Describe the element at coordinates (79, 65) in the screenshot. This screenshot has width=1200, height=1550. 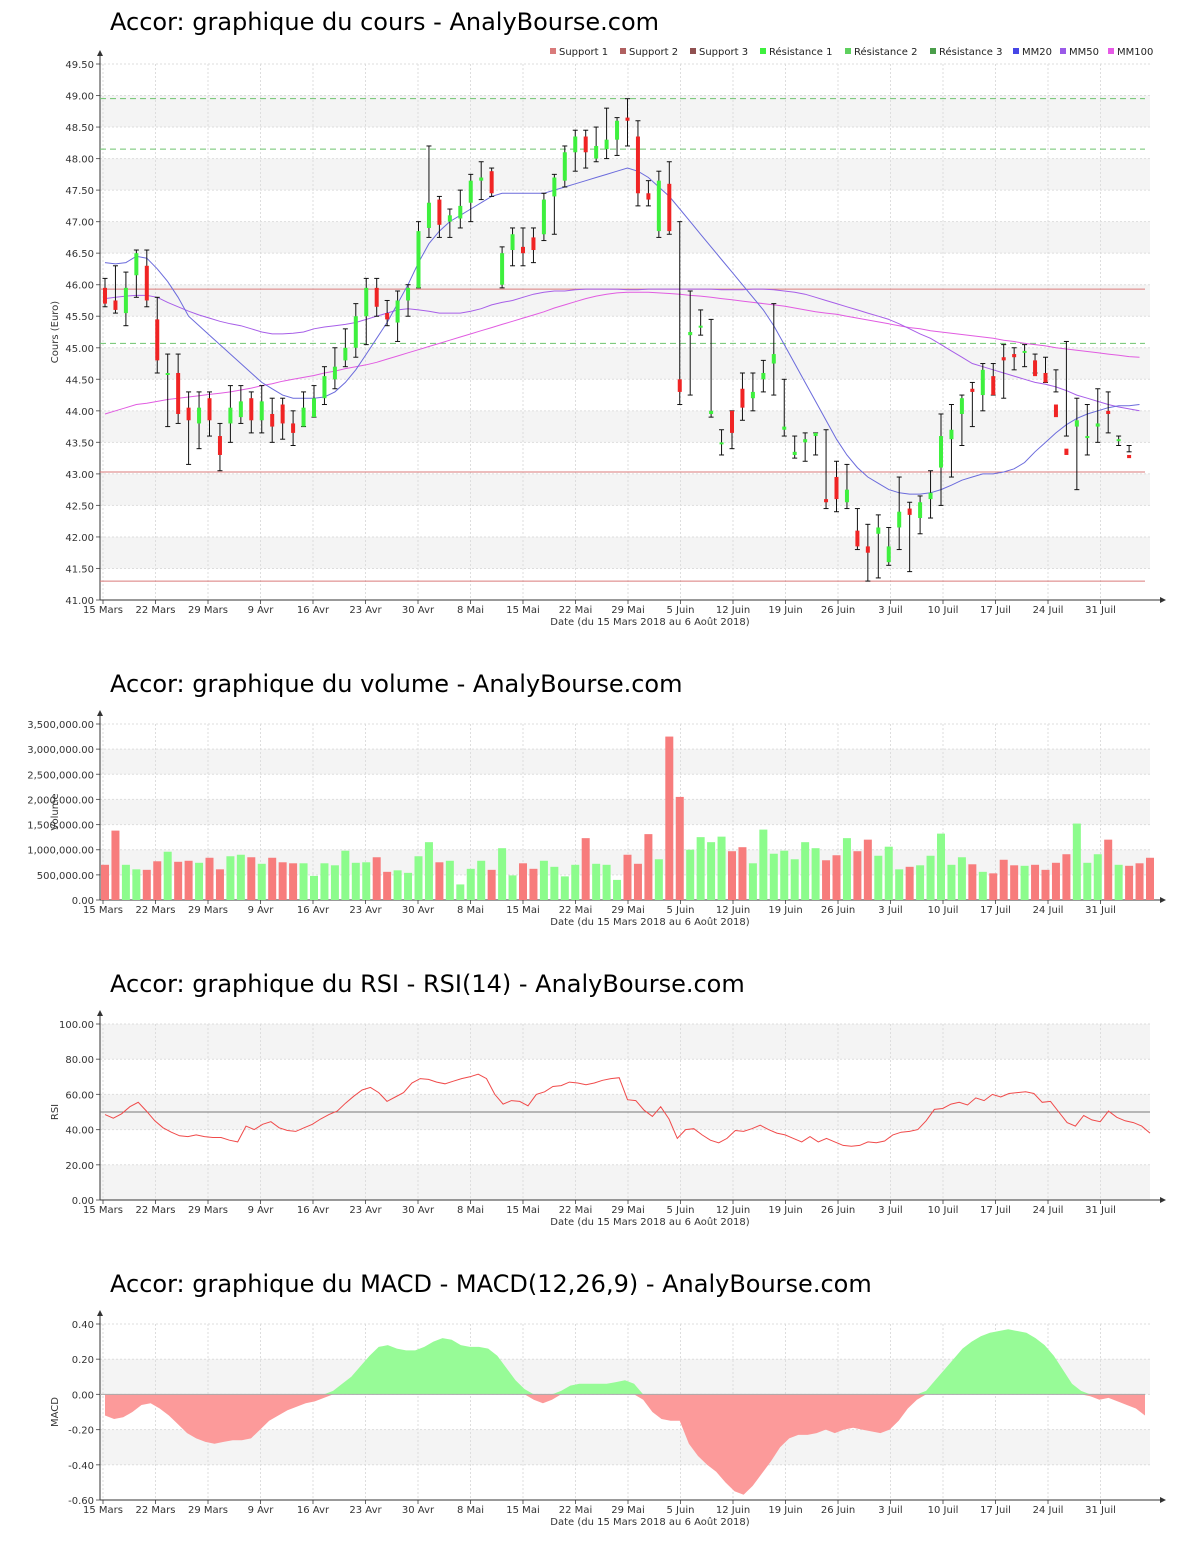
I see `y-tick-label: 49.50` at that location.